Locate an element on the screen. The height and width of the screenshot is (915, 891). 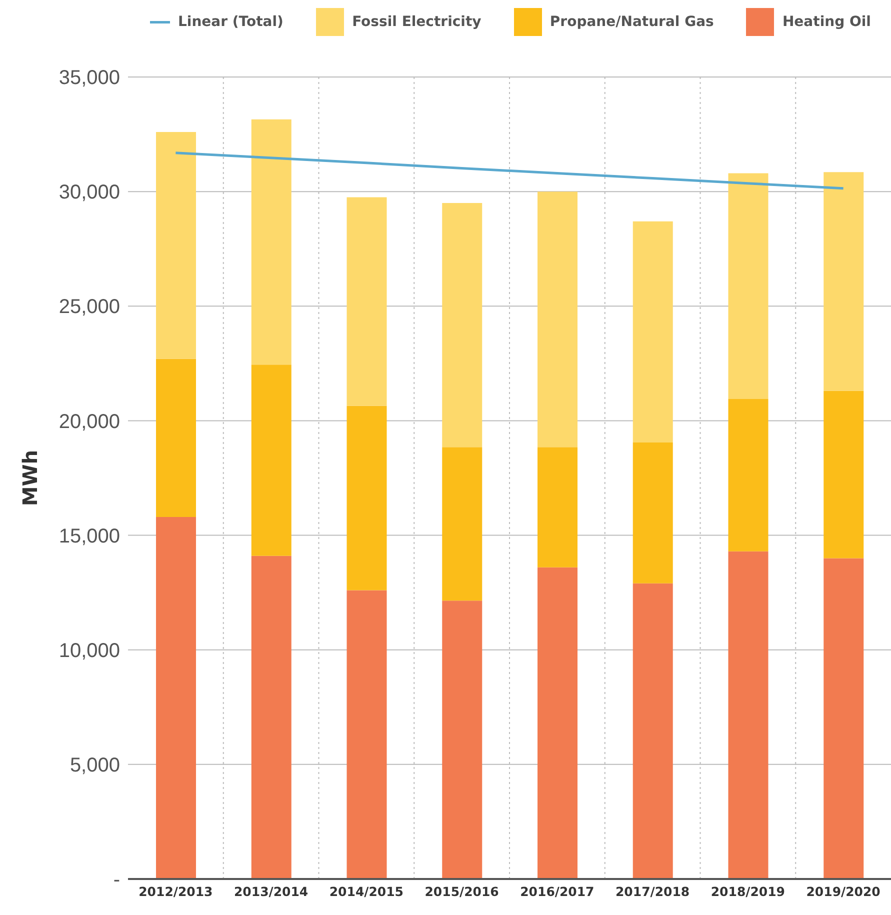
legend-label: Heating Oil is located at coordinates (826, 22).